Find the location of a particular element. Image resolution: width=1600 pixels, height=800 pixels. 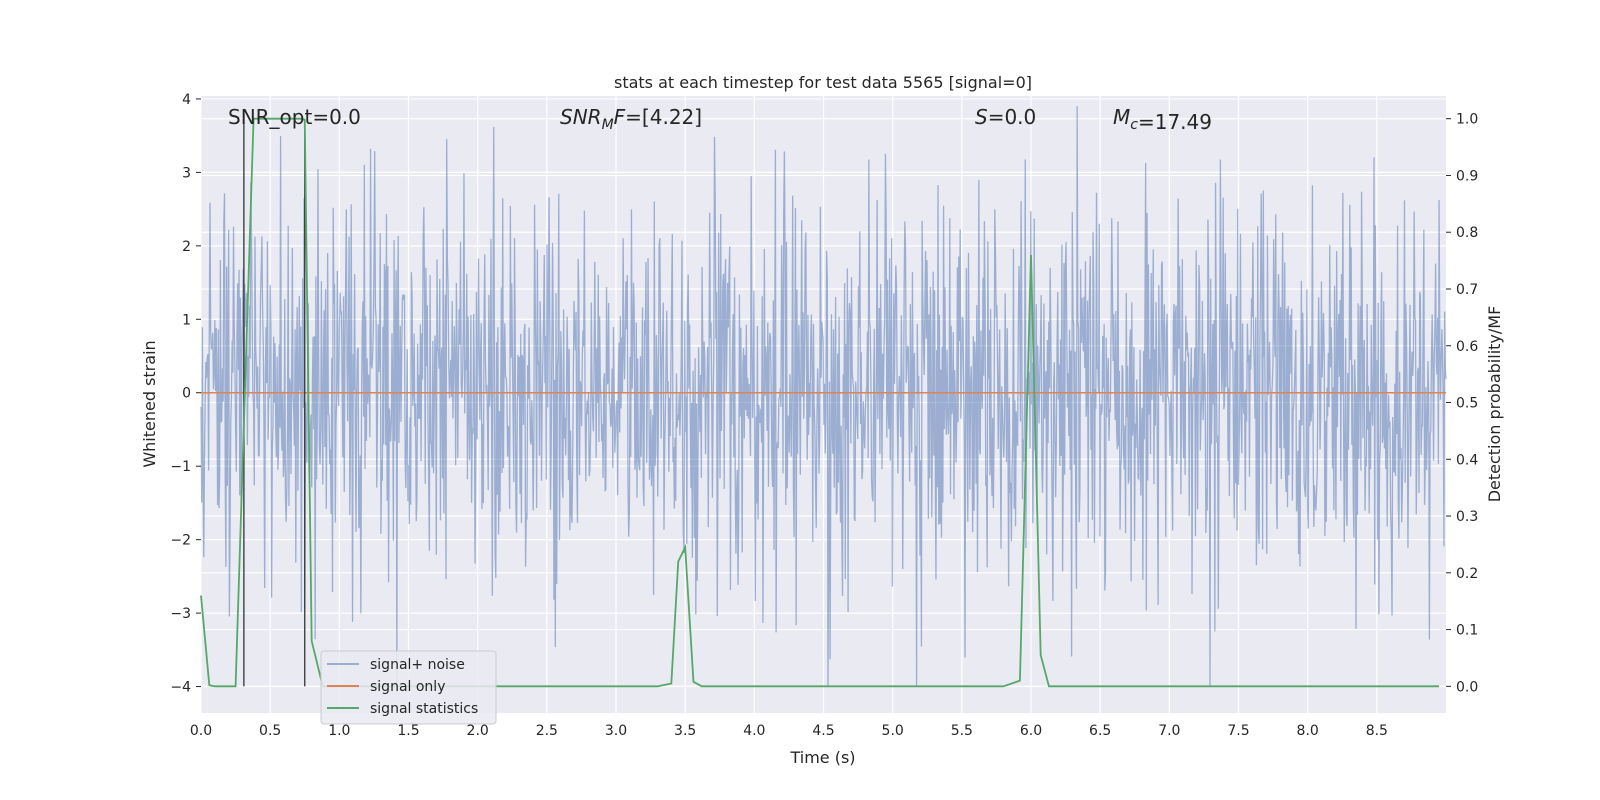

x-tick-label: 3.0 is located at coordinates (616, 731).